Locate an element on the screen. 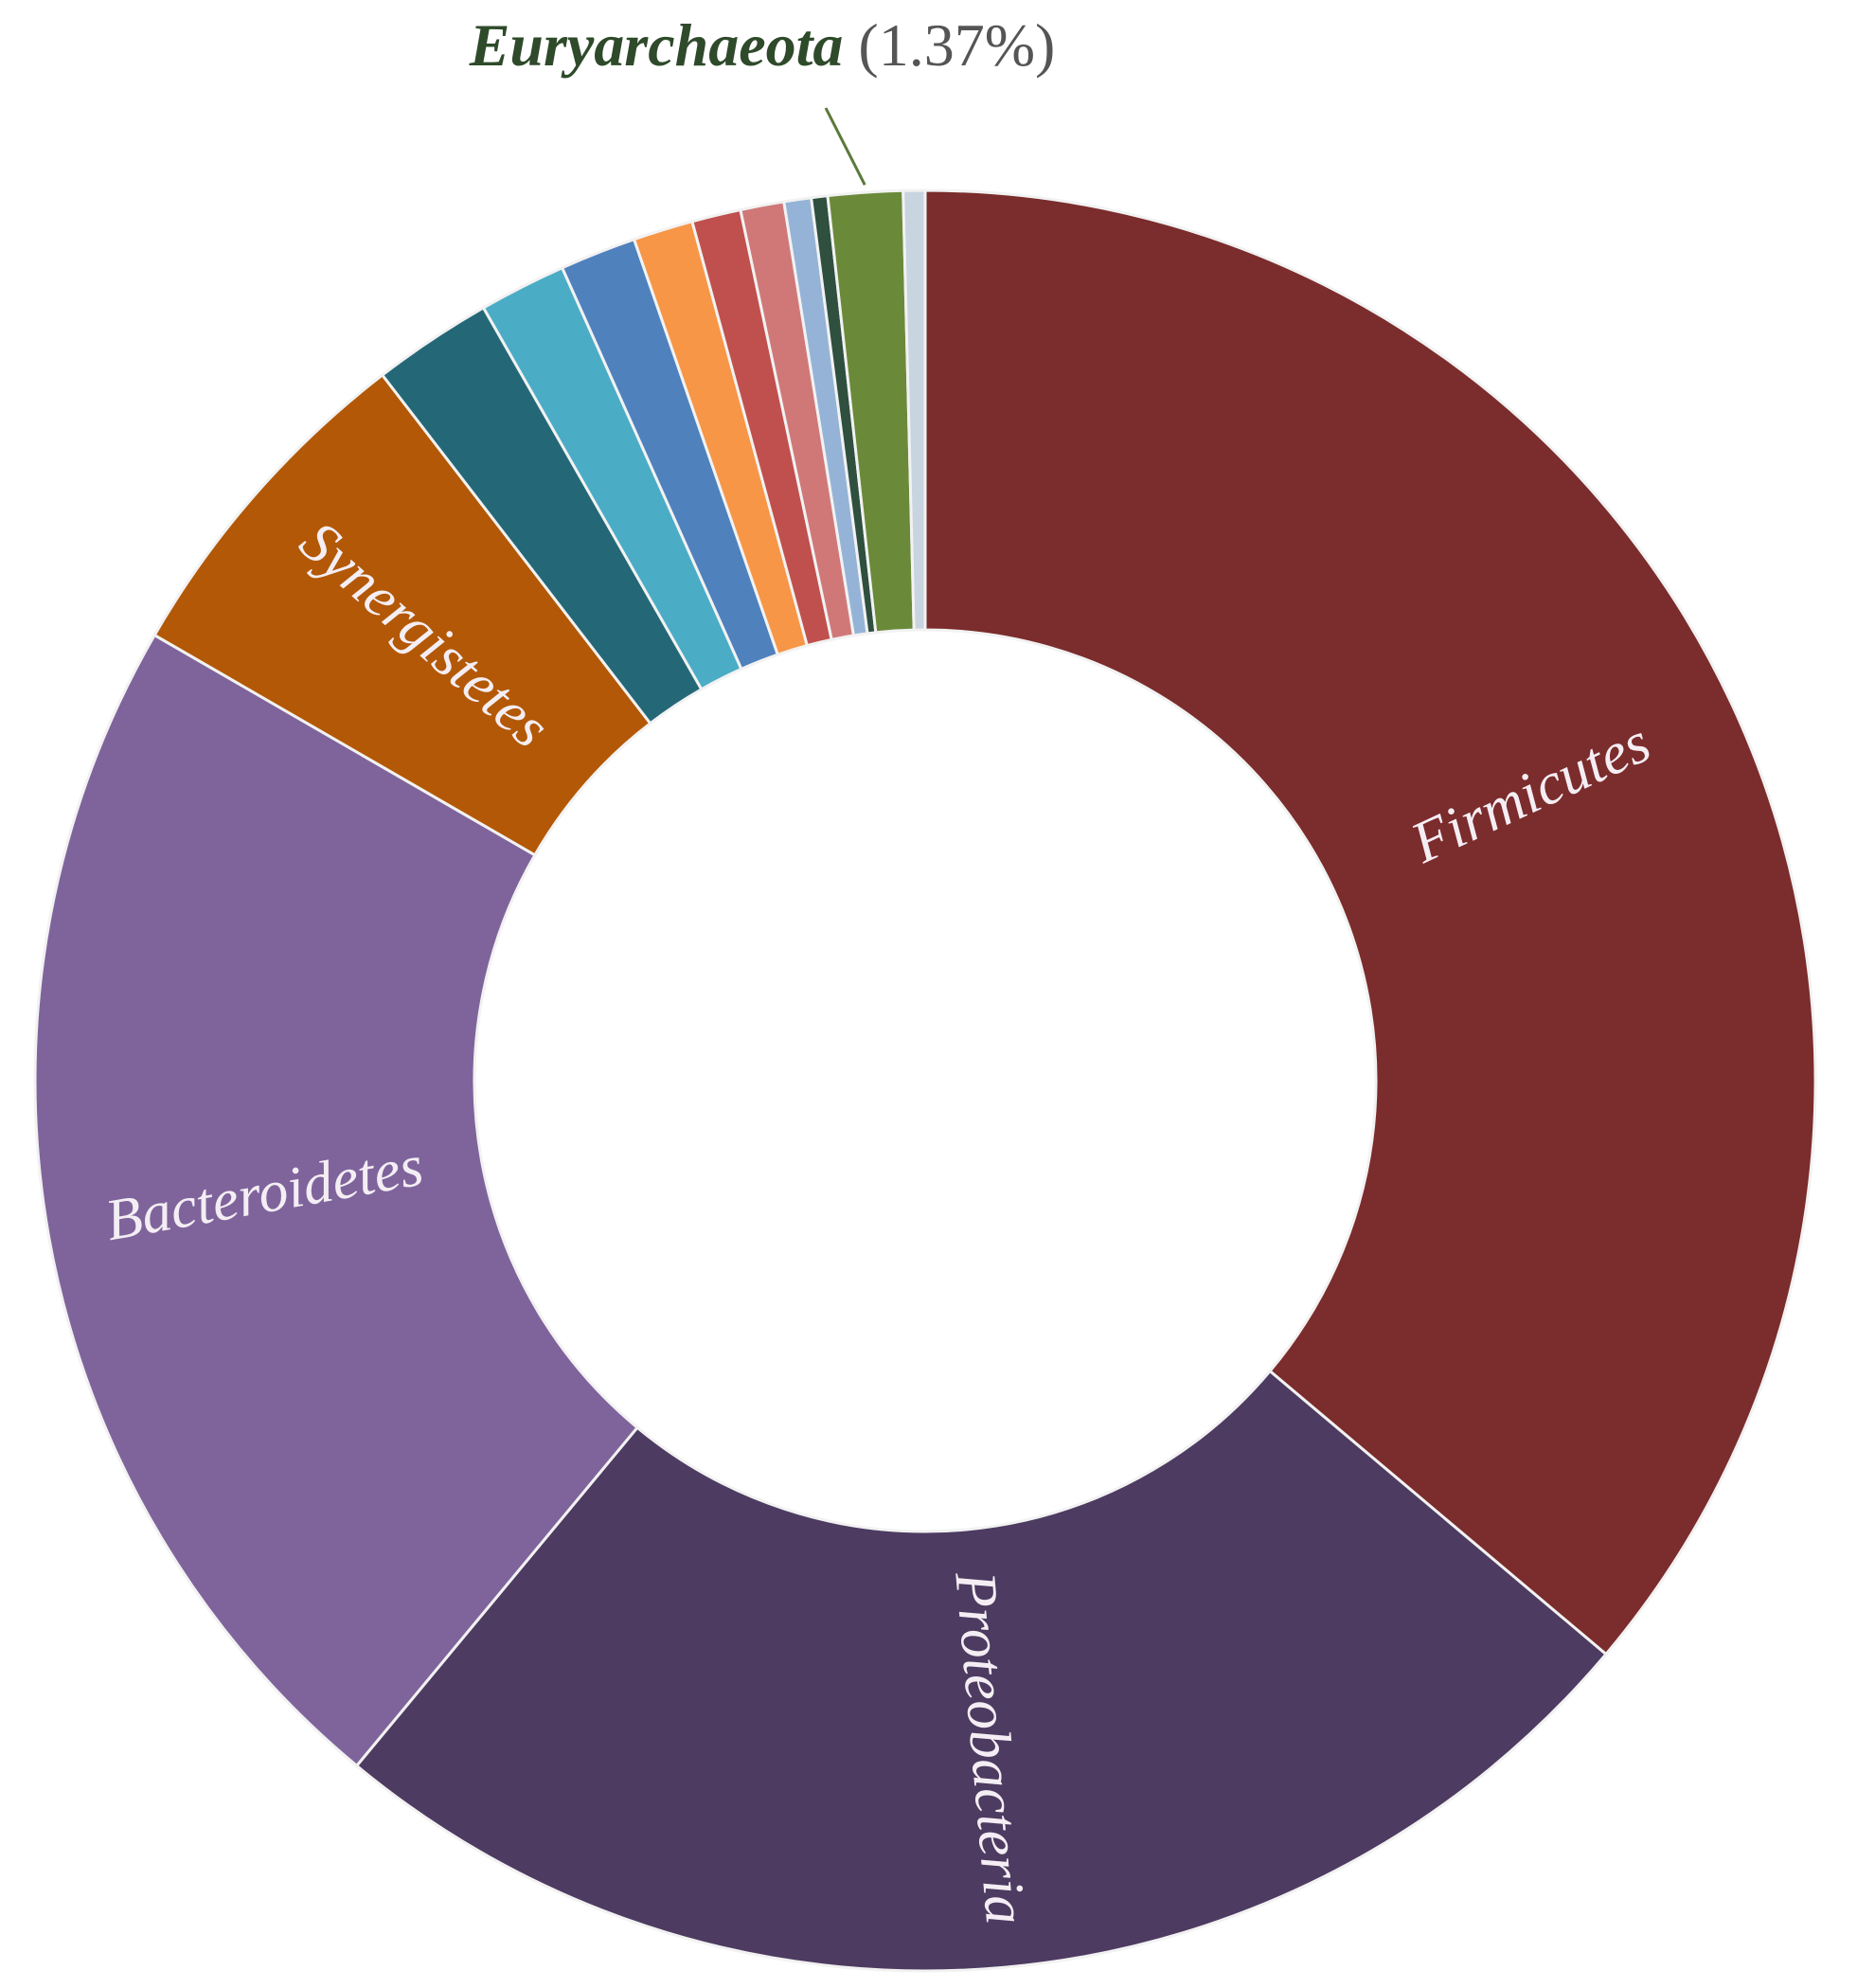  slice is located at coordinates (914, 410).